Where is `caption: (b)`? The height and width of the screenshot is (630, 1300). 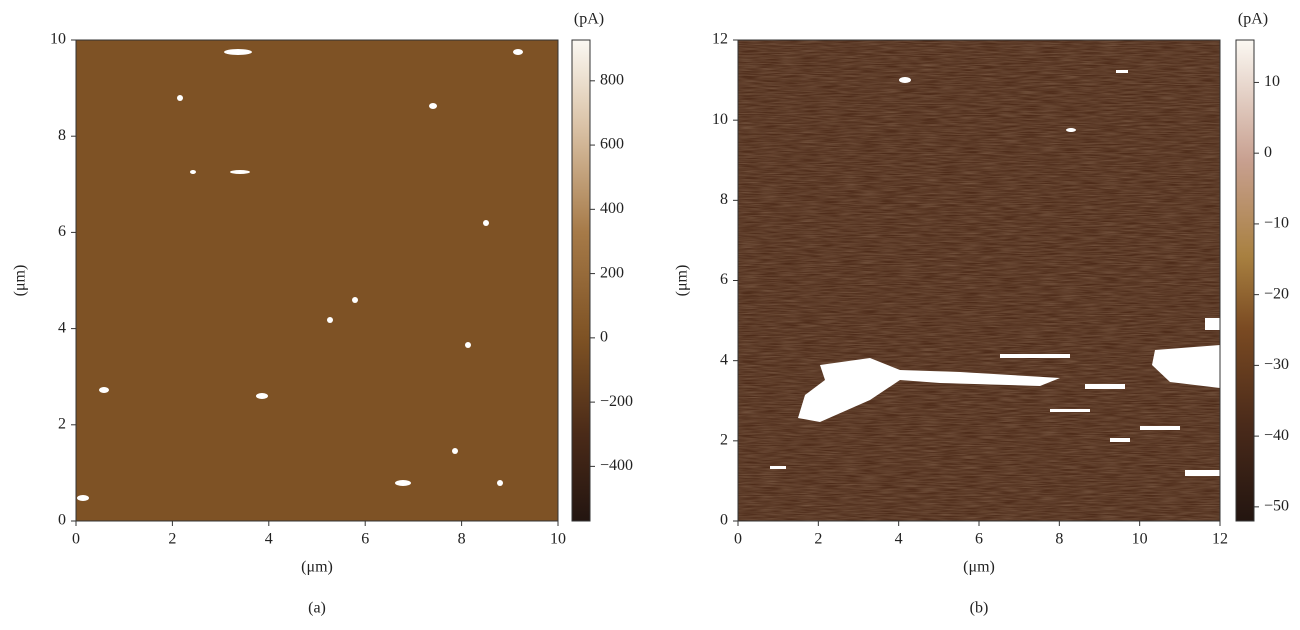 caption: (b) is located at coordinates (979, 608).